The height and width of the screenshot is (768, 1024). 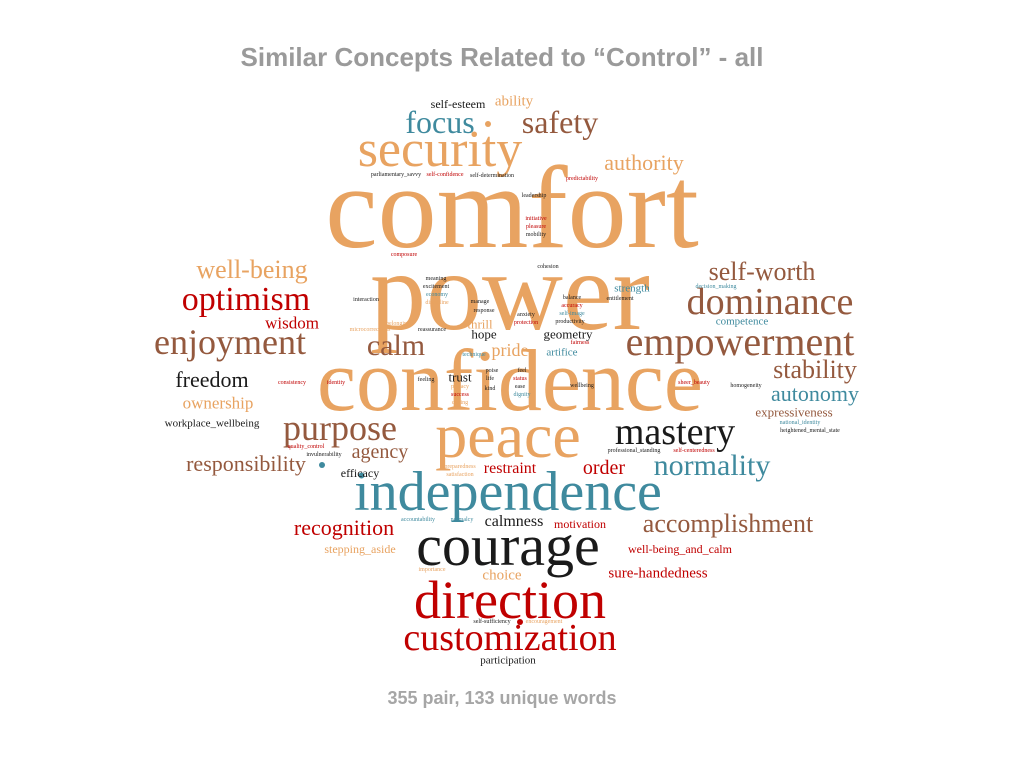 I want to click on cloud-word: kind, so click(x=490, y=389).